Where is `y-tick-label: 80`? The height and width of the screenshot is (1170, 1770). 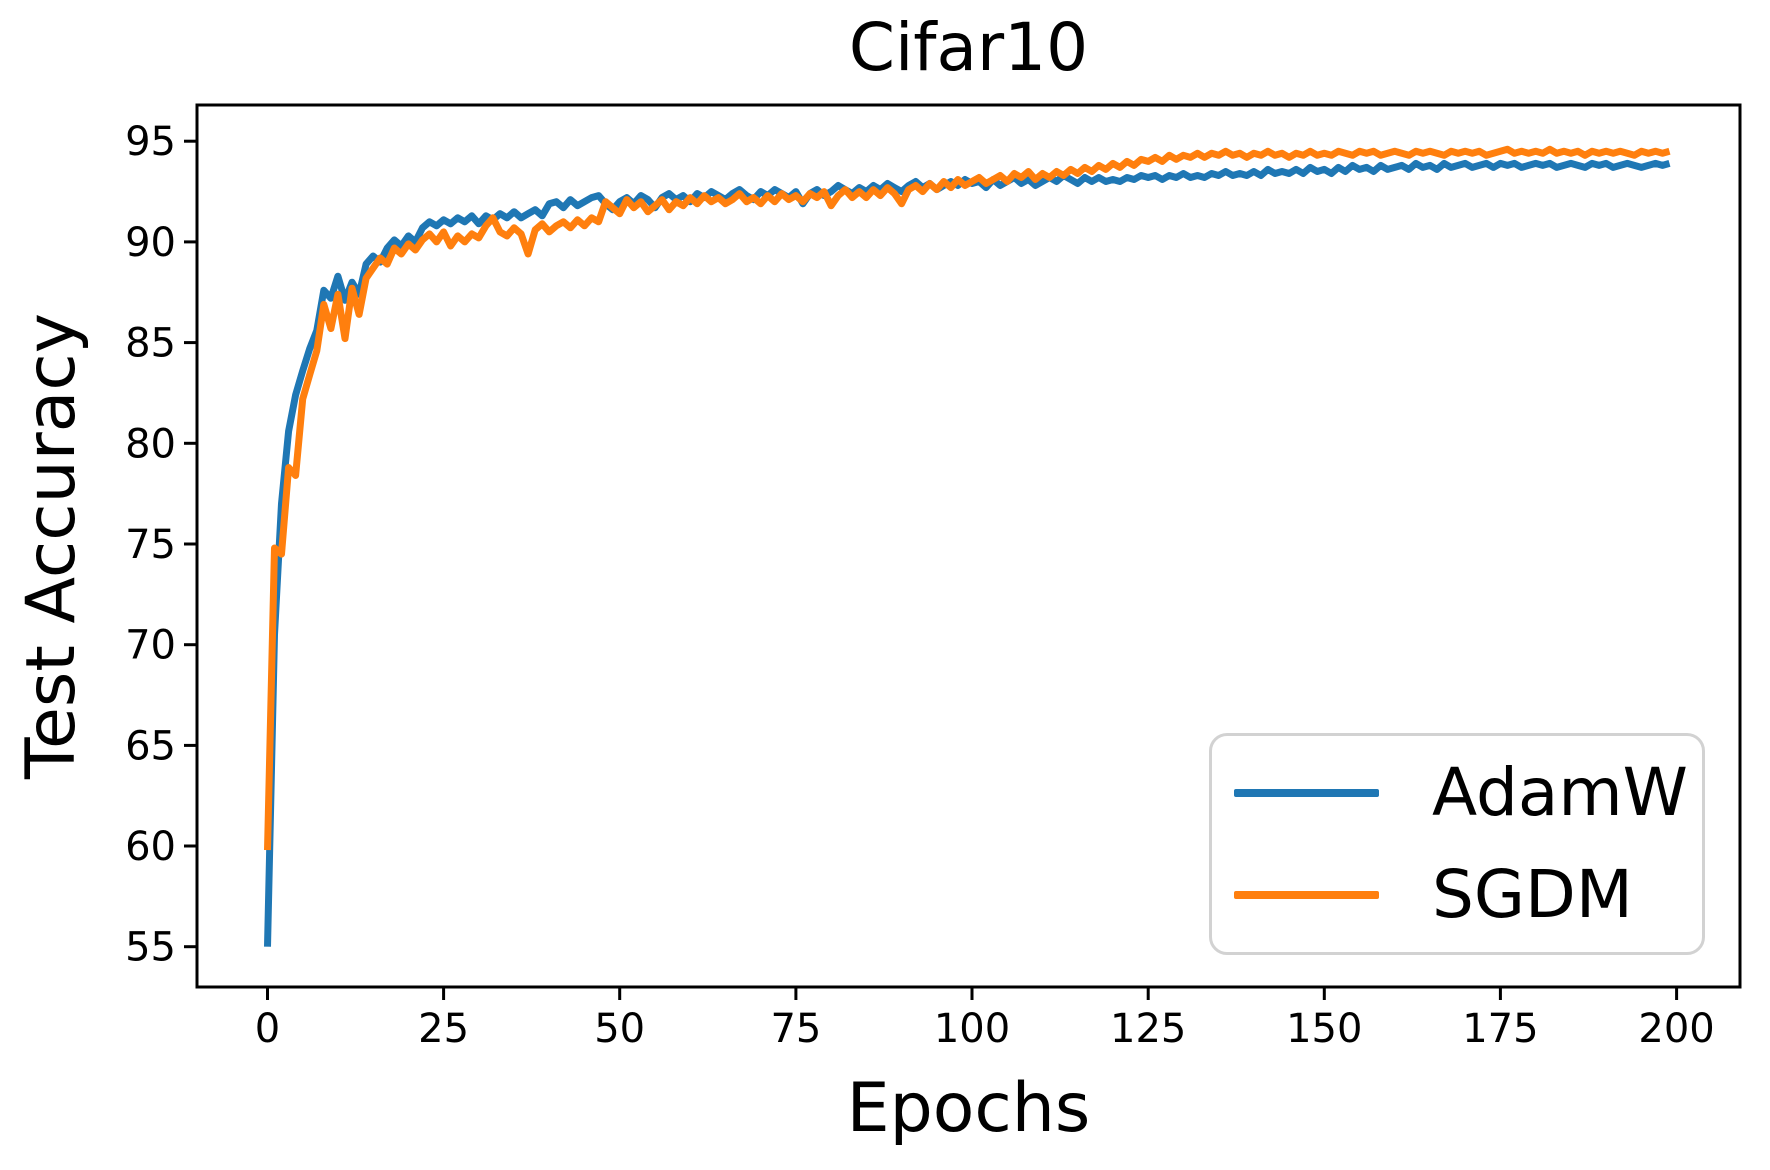 y-tick-label: 80 is located at coordinates (150, 444).